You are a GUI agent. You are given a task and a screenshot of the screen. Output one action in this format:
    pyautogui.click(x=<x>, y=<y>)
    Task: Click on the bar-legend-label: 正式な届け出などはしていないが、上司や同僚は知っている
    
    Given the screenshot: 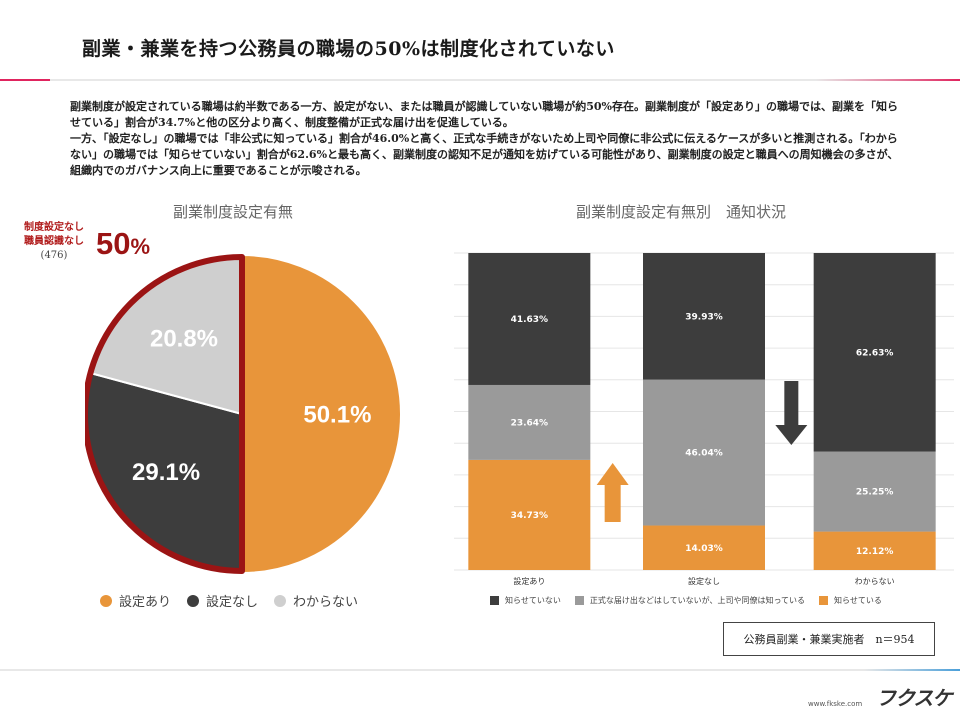 What is the action you would take?
    pyautogui.click(x=697, y=600)
    